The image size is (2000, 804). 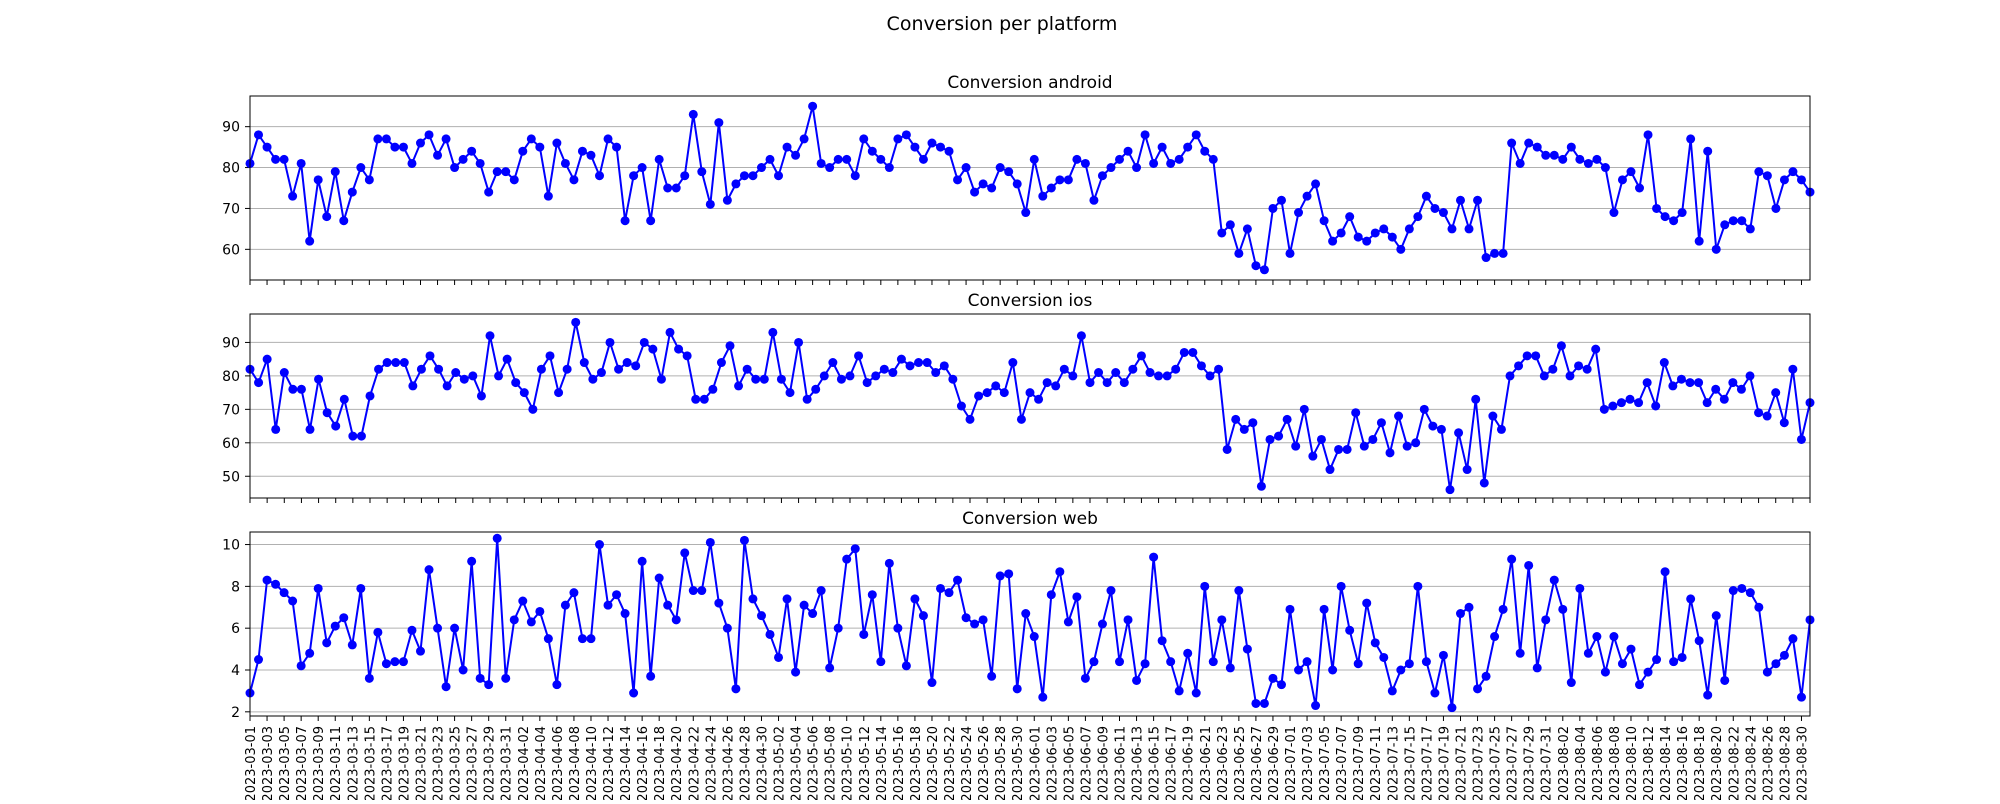 What do you see at coordinates (1393, 763) in the screenshot?
I see `x-tick-label: 2023-07-13` at bounding box center [1393, 763].